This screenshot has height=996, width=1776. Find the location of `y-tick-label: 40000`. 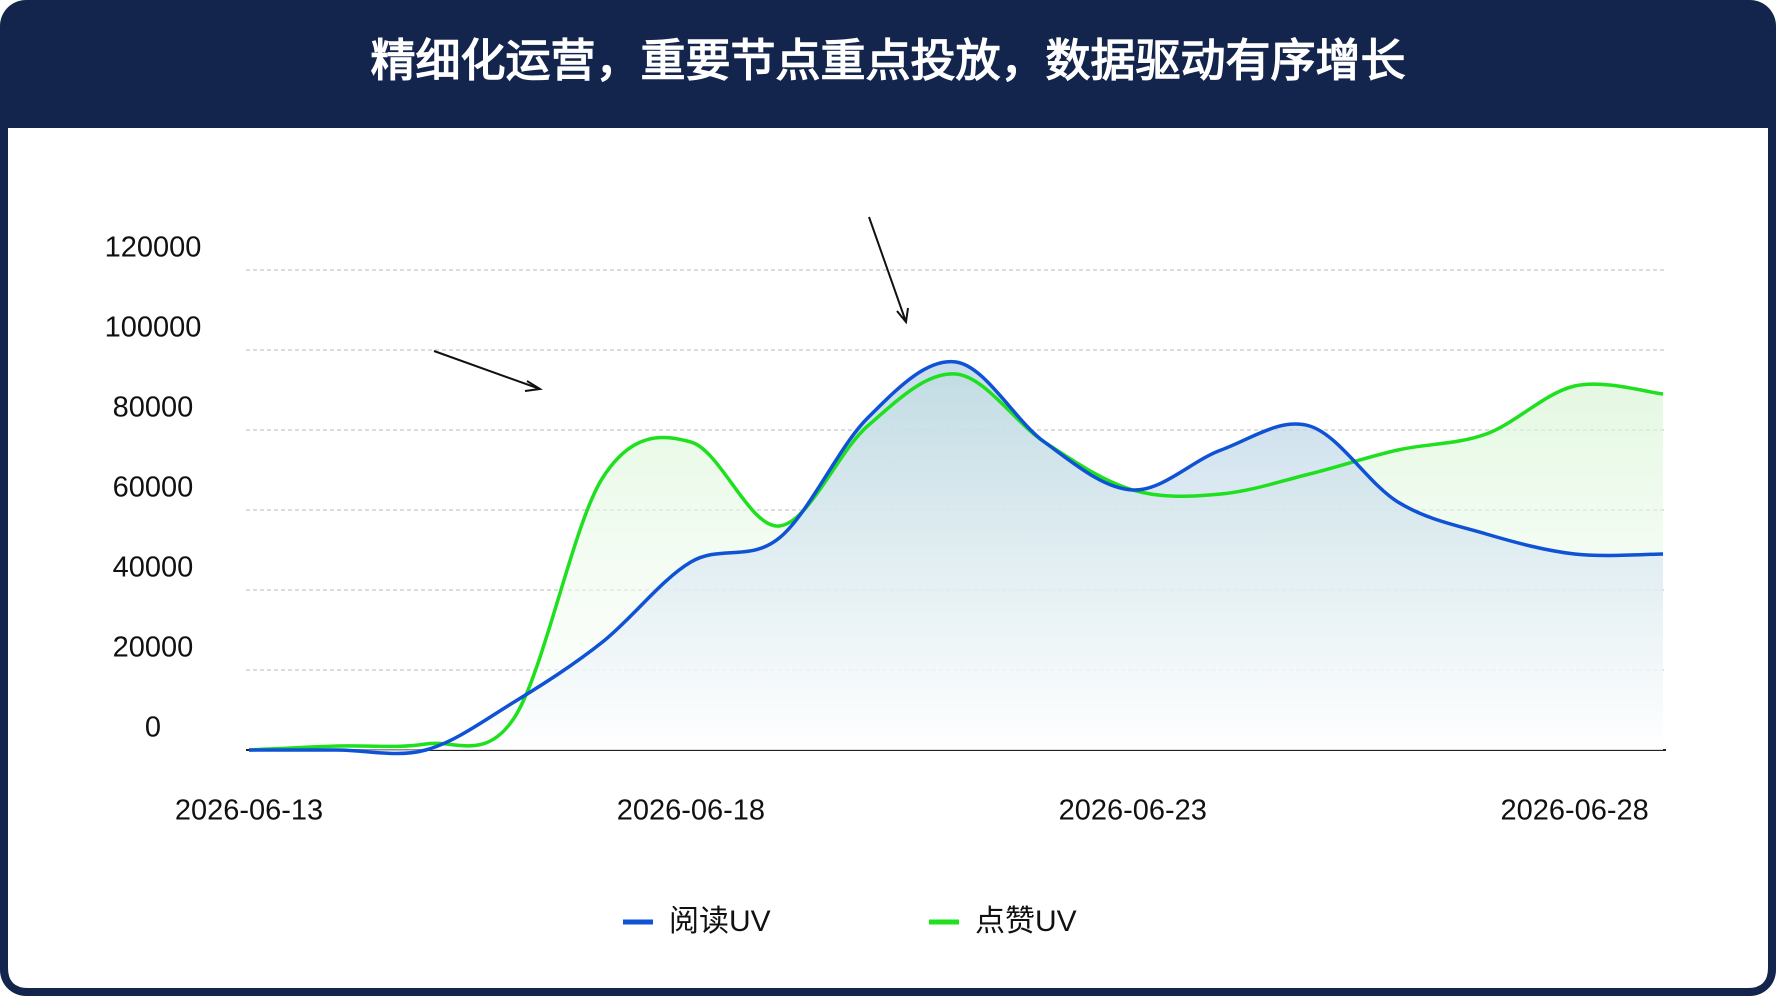

y-tick-label: 40000 is located at coordinates (153, 568).